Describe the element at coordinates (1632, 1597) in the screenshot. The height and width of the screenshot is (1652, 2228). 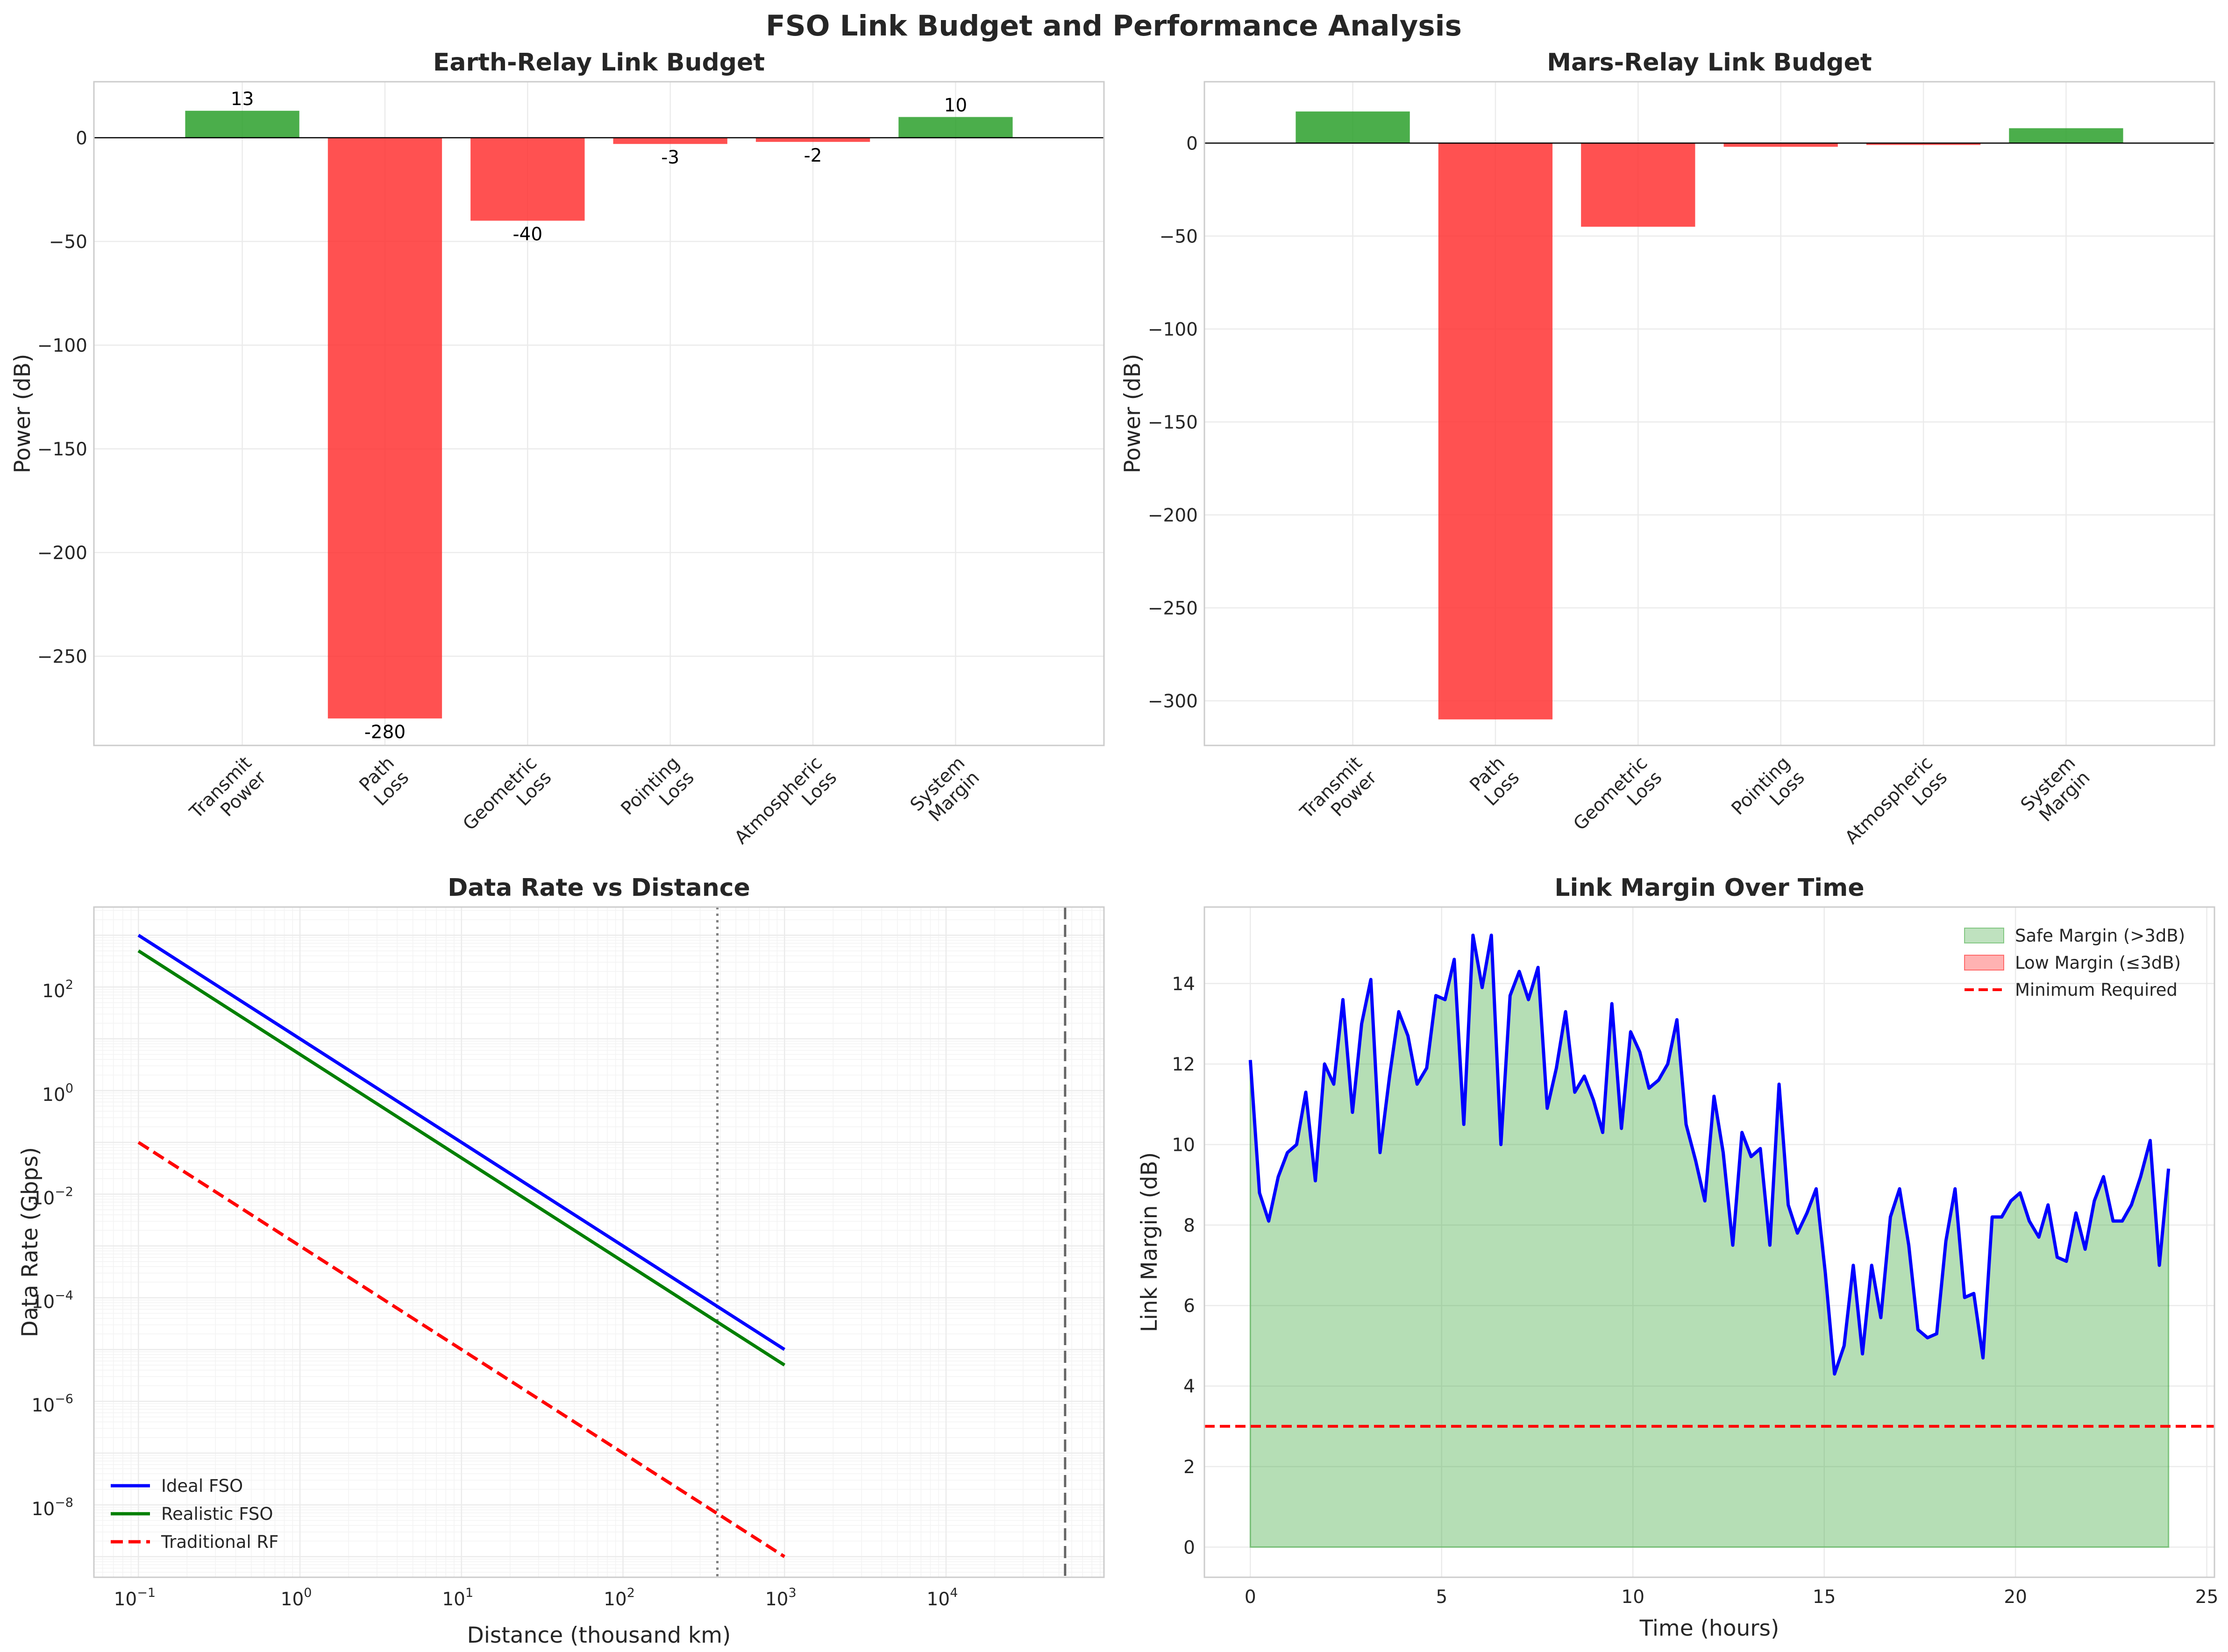
I see `x-tick-label: 10` at that location.